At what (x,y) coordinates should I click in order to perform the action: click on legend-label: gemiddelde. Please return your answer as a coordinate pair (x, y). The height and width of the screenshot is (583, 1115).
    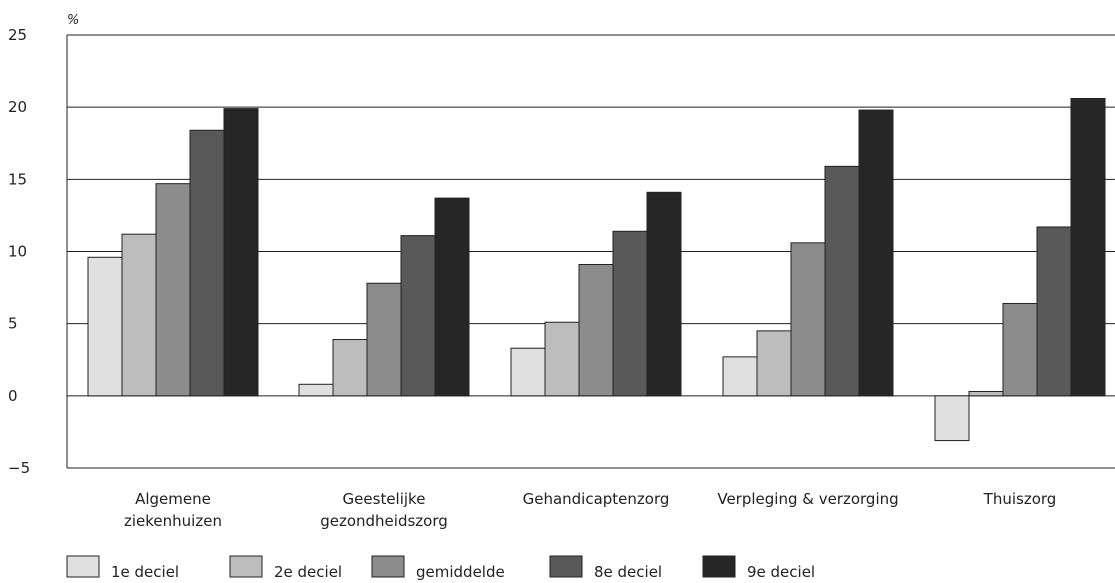
    Looking at the image, I should click on (460, 572).